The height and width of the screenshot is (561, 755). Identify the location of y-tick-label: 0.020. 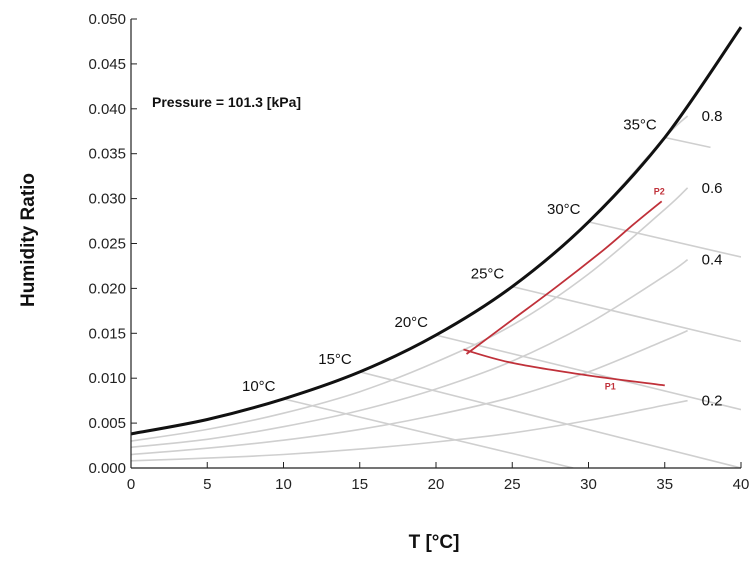
(107, 288).